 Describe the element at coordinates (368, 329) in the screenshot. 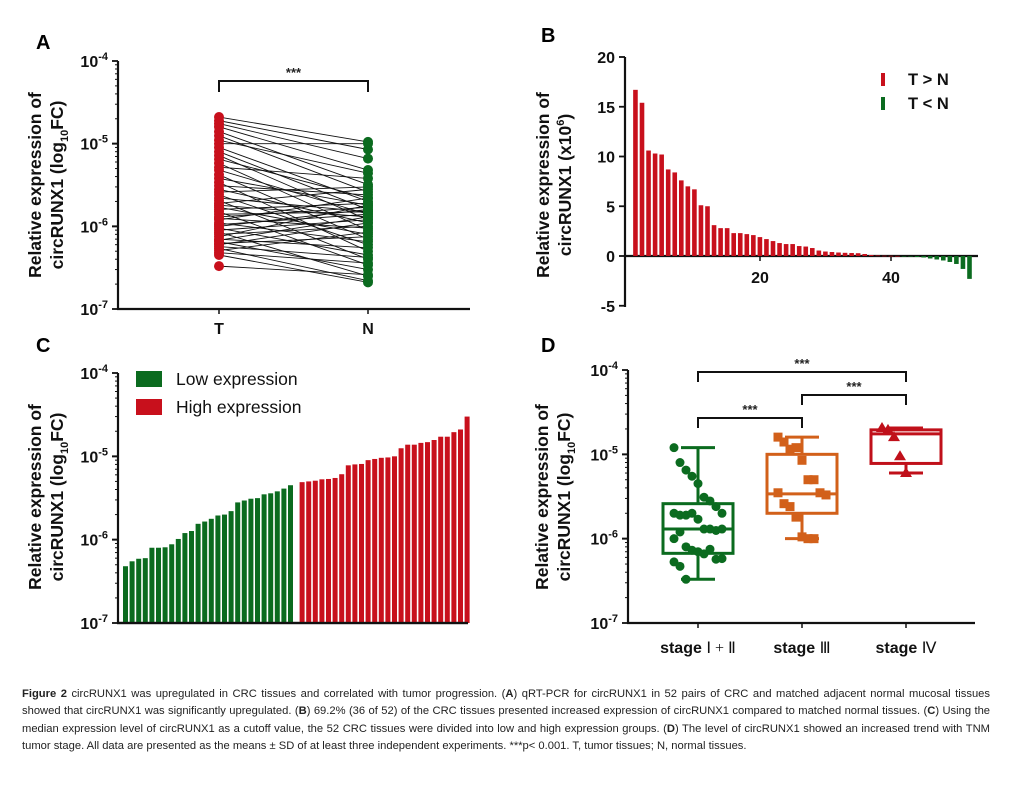

I see `x-tick-label-n: N` at that location.